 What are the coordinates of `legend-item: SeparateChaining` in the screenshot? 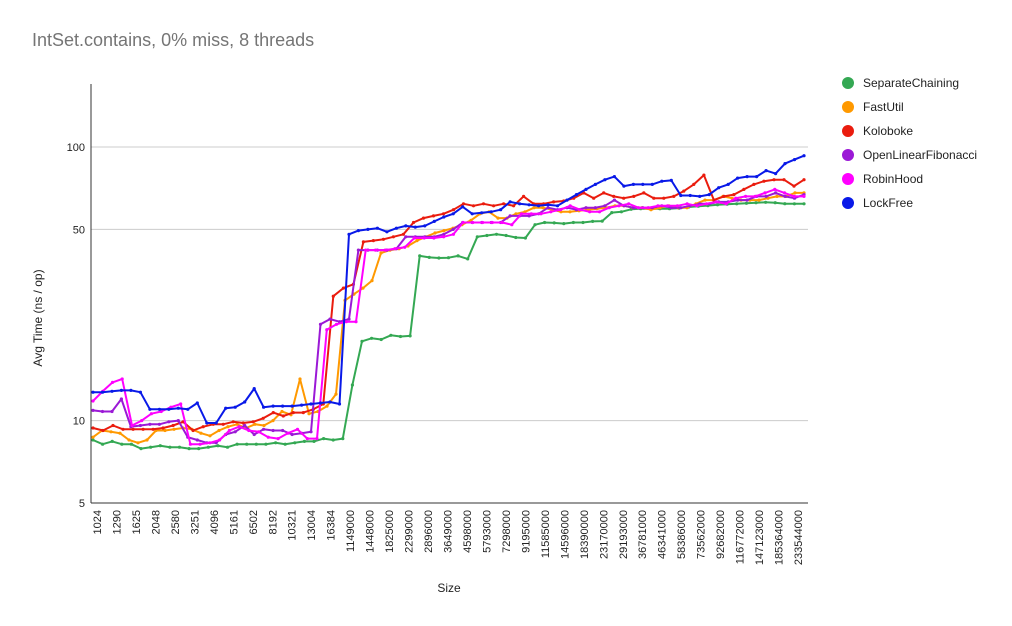 It's located at (900, 83).